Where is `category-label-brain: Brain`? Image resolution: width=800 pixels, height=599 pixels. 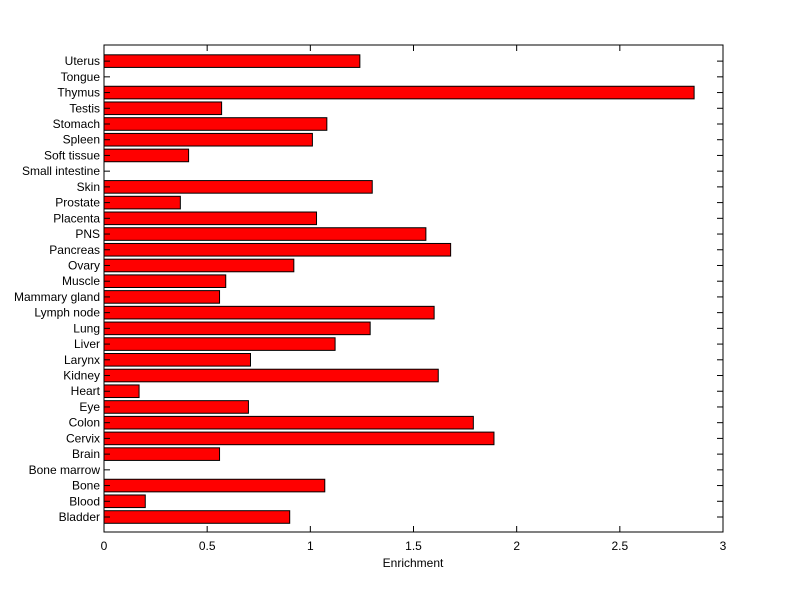
category-label-brain: Brain is located at coordinates (86, 454).